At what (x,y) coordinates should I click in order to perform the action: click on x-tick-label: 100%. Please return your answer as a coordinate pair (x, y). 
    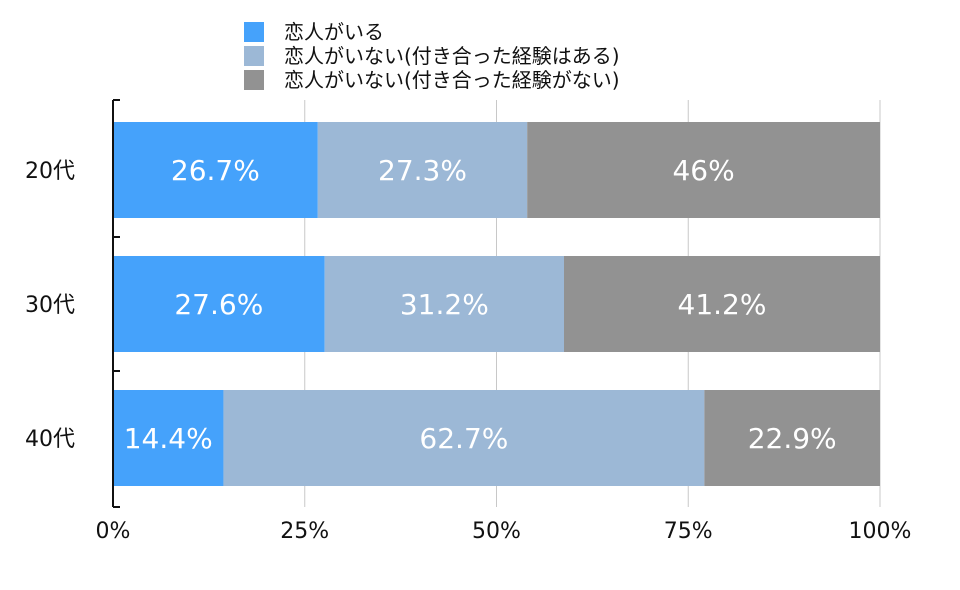
    Looking at the image, I should click on (880, 531).